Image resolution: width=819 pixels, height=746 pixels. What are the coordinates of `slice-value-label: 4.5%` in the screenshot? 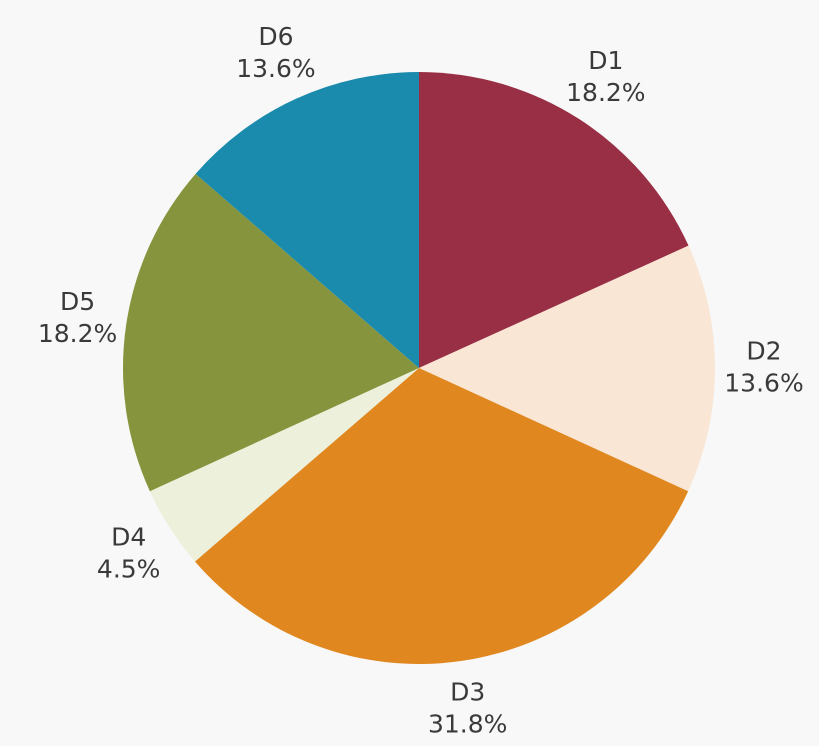 It's located at (129, 568).